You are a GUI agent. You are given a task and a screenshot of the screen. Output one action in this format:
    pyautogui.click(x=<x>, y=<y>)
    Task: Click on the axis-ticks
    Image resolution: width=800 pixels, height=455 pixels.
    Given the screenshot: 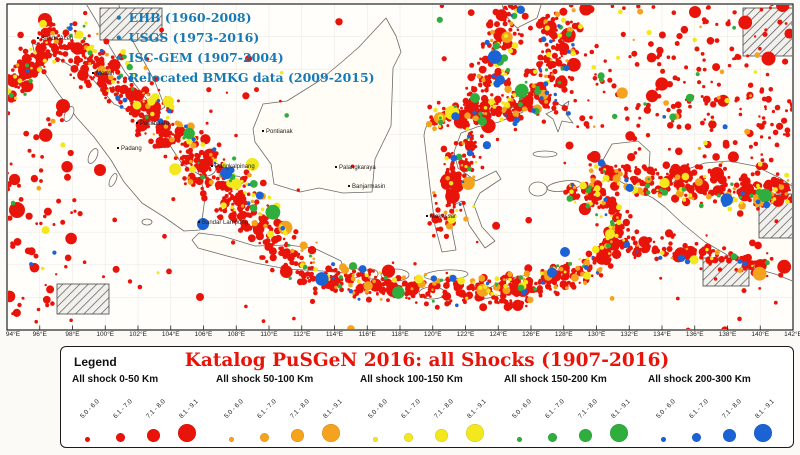 What is the action you would take?
    pyautogui.click(x=400, y=327)
    